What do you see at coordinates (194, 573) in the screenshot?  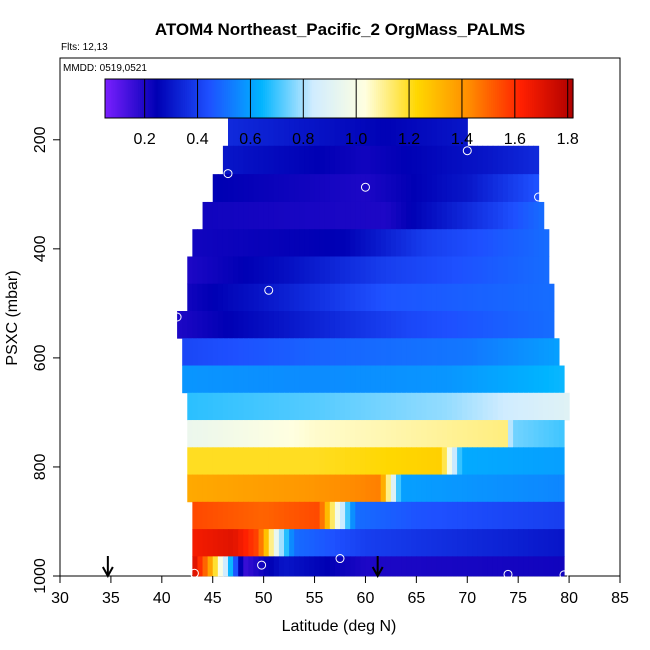 I see `sample-point` at bounding box center [194, 573].